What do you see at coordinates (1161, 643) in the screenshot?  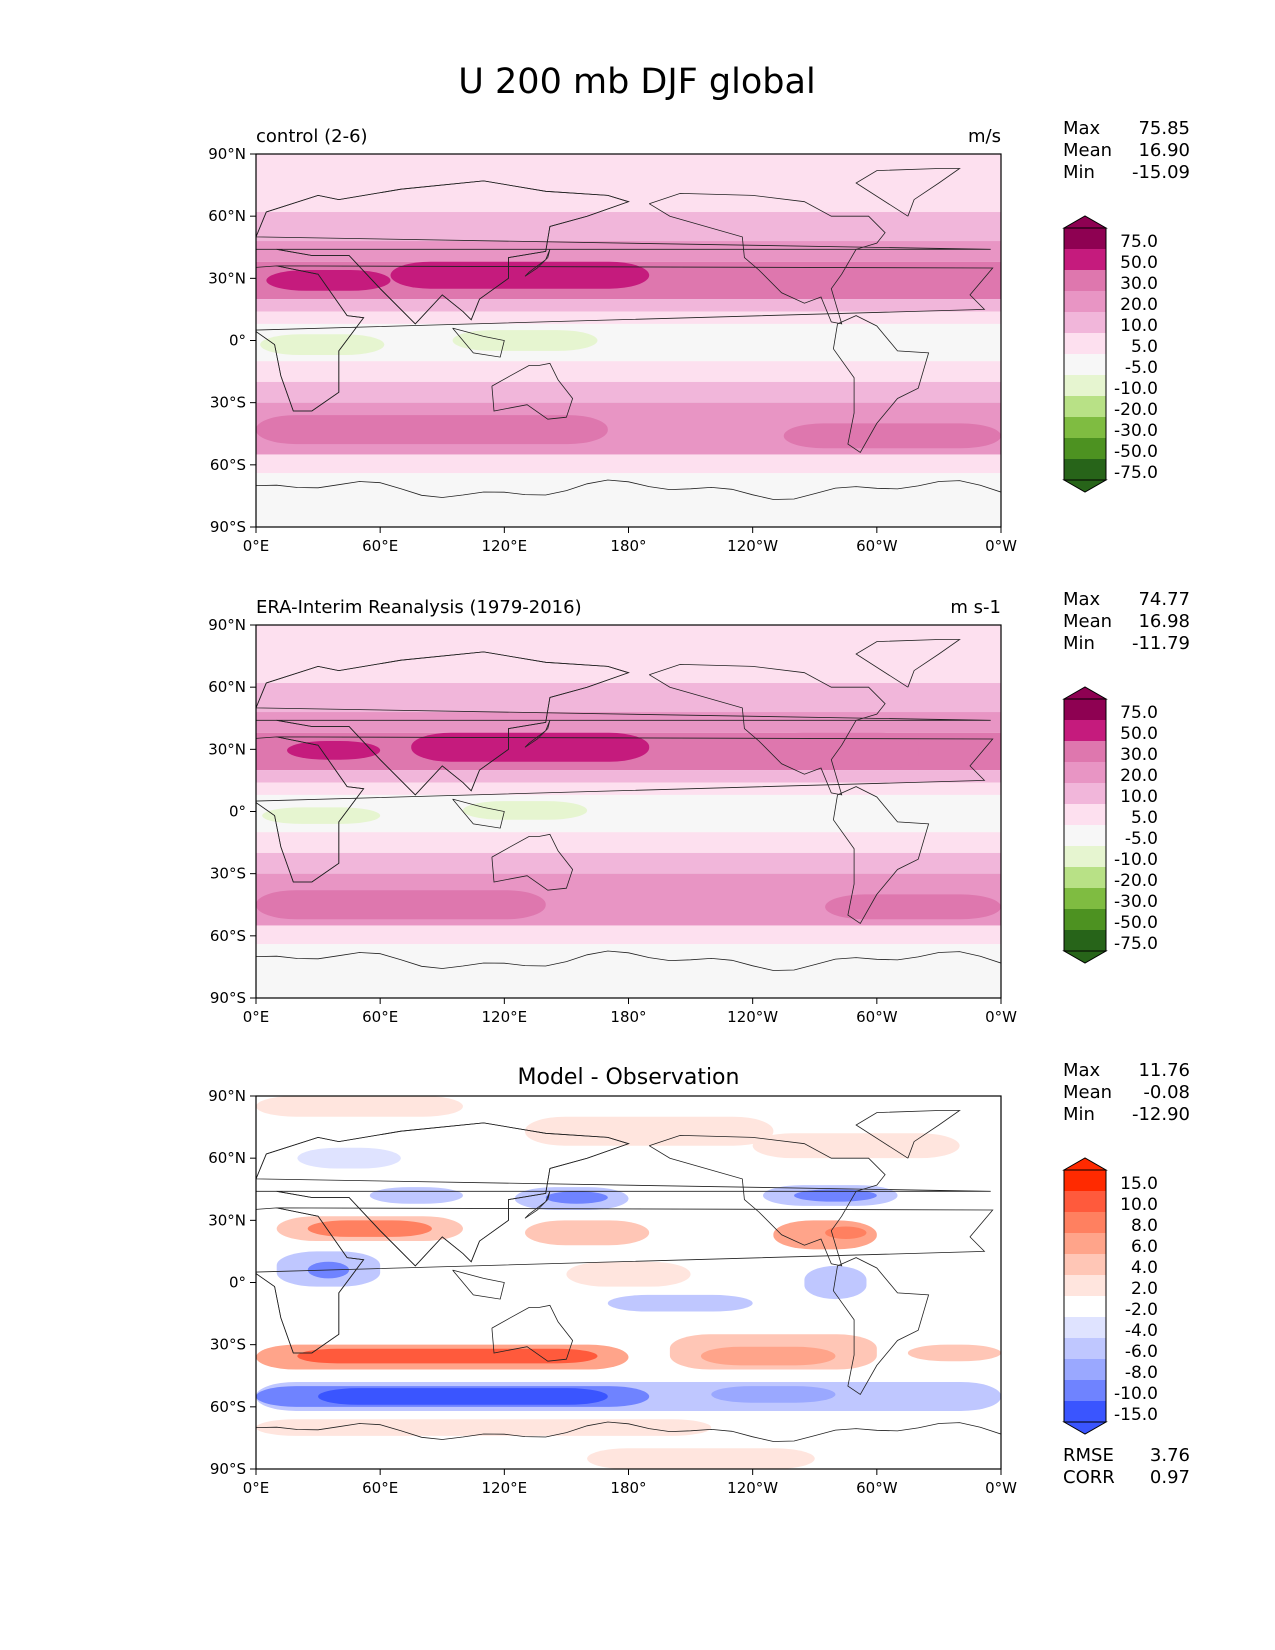 I see `stat-value: -11.79` at bounding box center [1161, 643].